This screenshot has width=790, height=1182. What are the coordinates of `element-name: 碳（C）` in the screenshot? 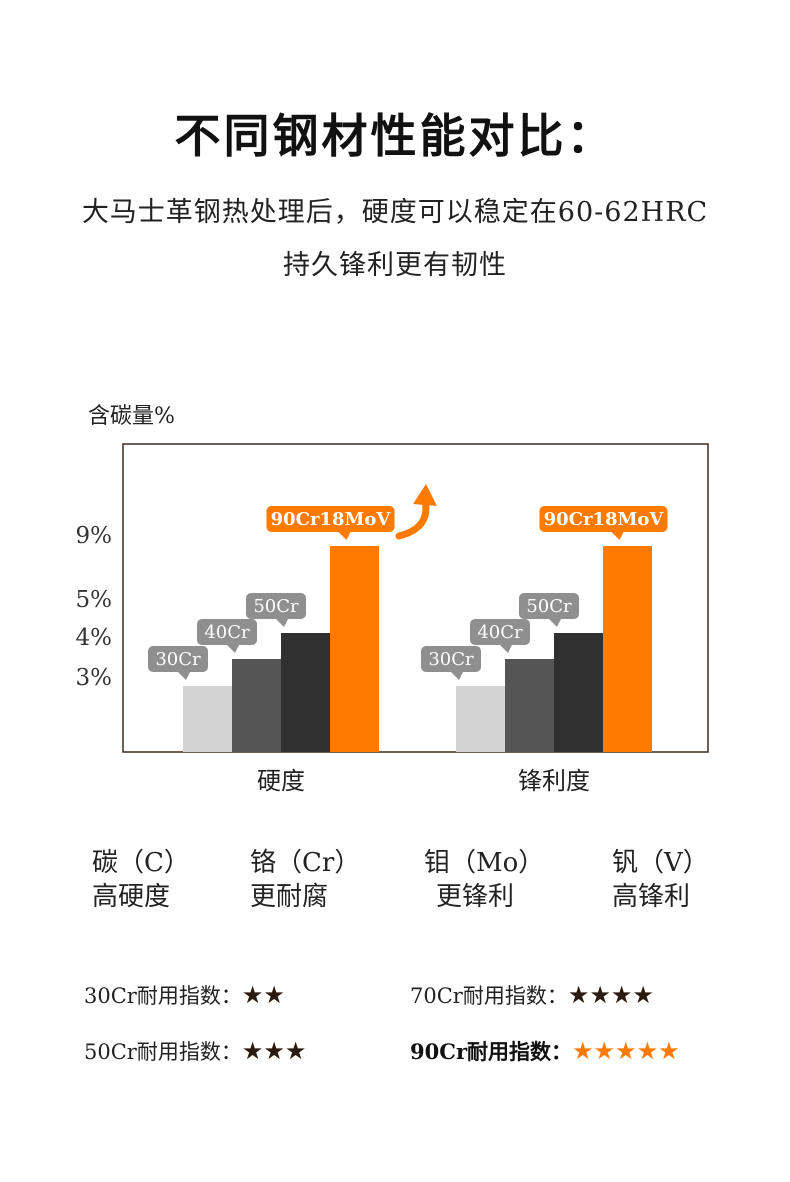 It's located at (141, 863).